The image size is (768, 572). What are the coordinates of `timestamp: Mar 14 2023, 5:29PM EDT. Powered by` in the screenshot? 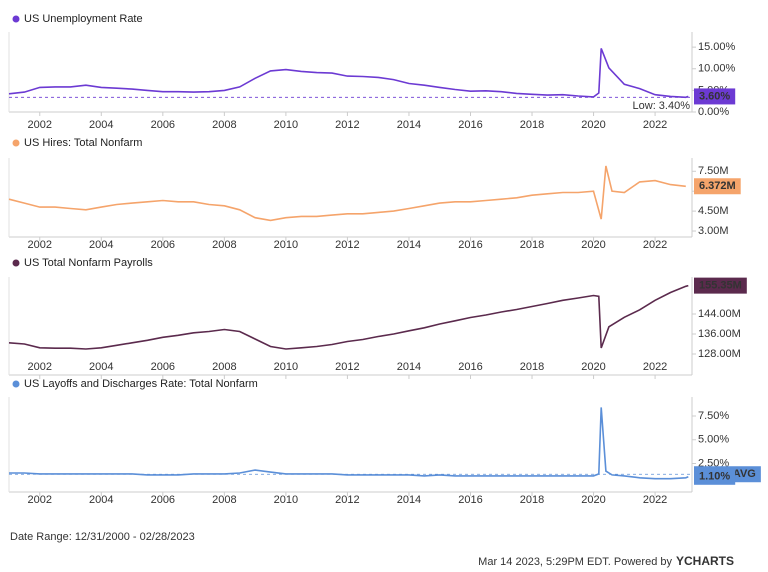 It's located at (575, 562).